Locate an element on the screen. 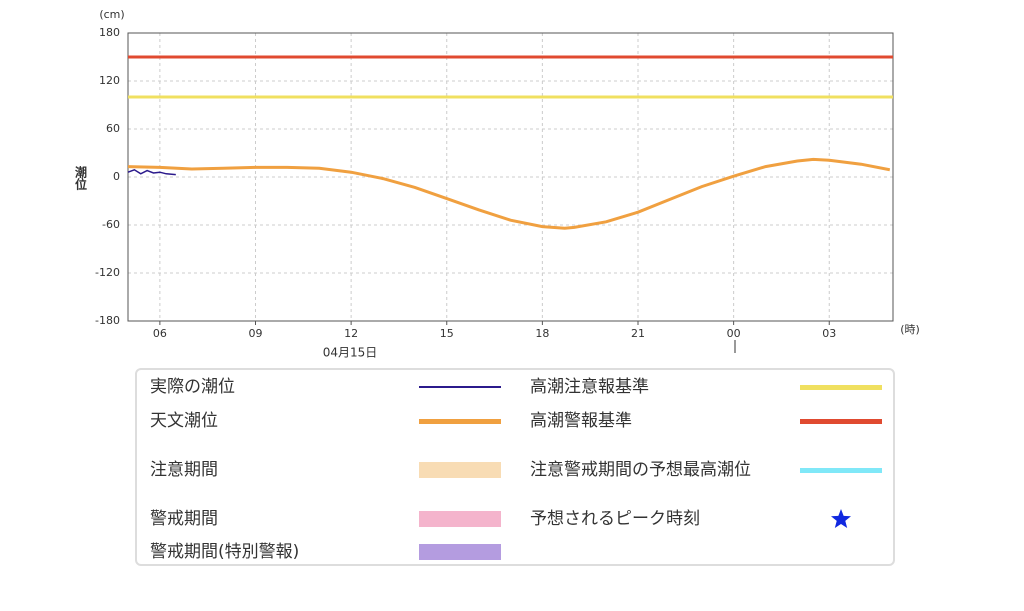 The width and height of the screenshot is (1024, 611). x-tick-label: 21 is located at coordinates (638, 333).